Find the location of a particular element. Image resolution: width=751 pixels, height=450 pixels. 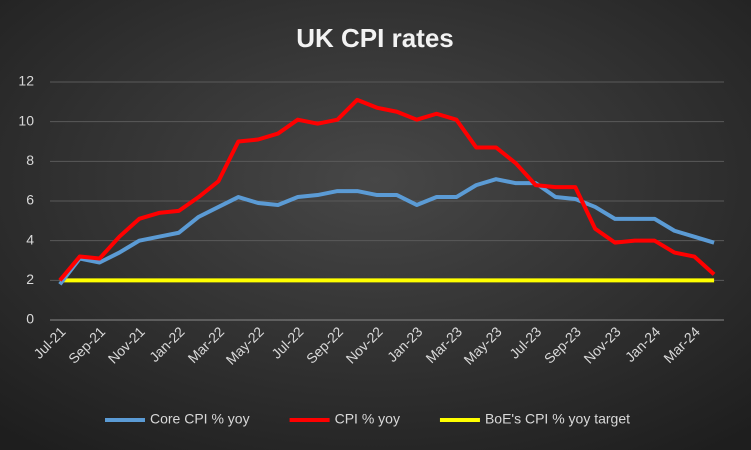

legend-label: CPI % yoy is located at coordinates (367, 419).